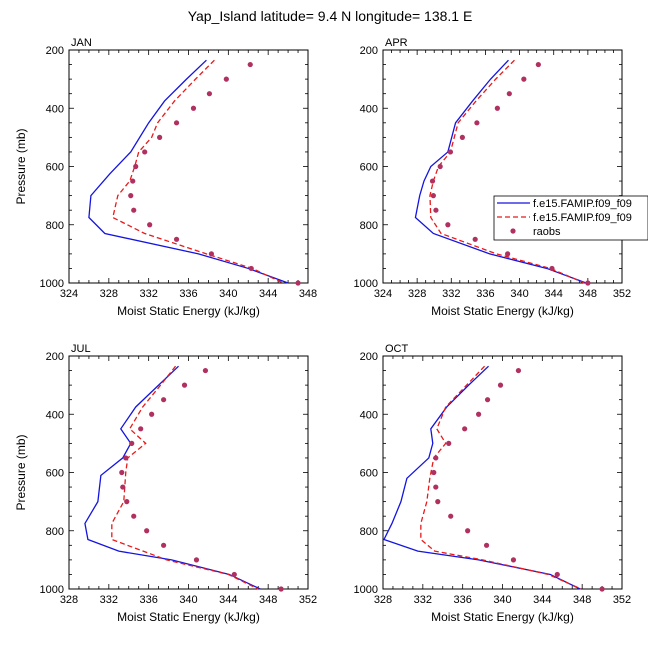 This screenshot has width=648, height=648. What do you see at coordinates (547, 232) in the screenshot?
I see `legend-label-raobs: raobs` at bounding box center [547, 232].